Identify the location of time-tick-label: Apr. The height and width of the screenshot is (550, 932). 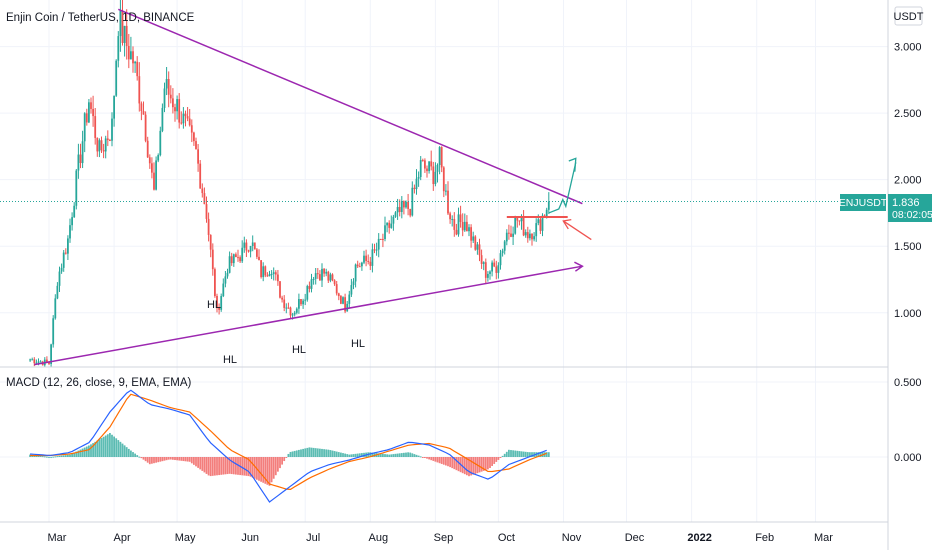
(122, 538).